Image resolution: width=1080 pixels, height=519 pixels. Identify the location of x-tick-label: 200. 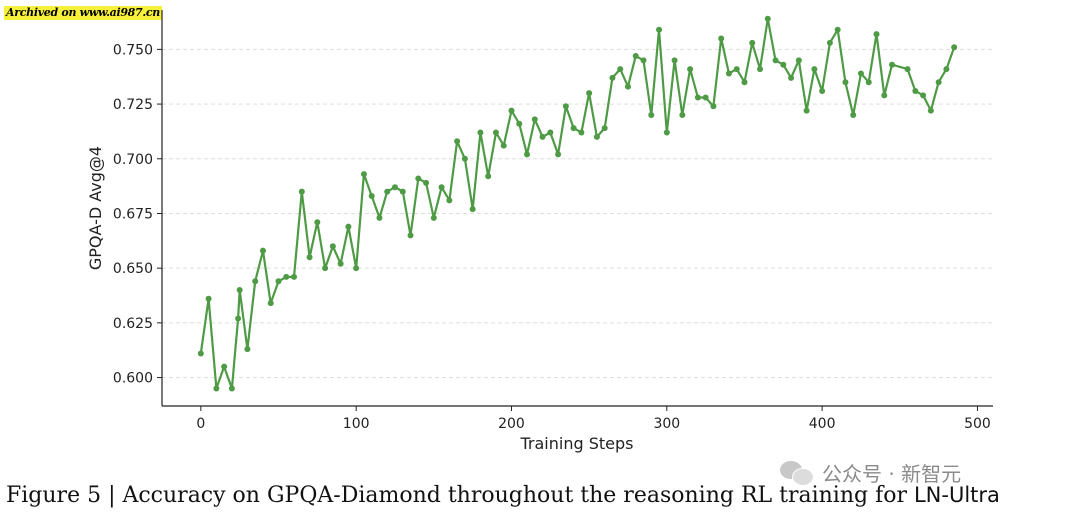
(511, 424).